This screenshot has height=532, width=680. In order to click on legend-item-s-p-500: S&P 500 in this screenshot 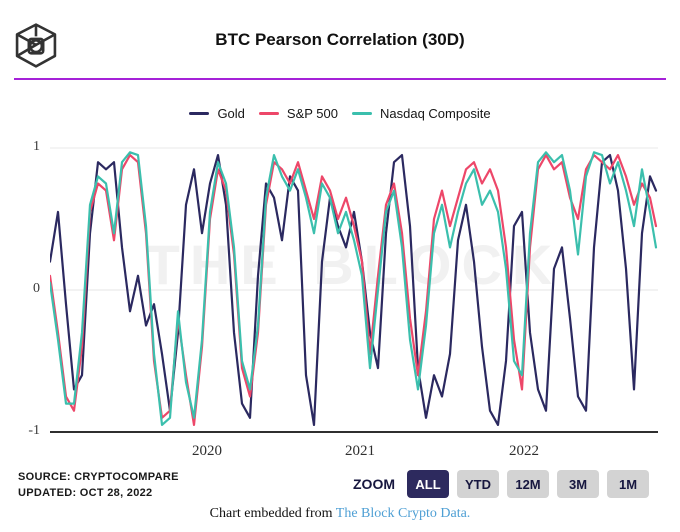, I will do `click(298, 113)`.